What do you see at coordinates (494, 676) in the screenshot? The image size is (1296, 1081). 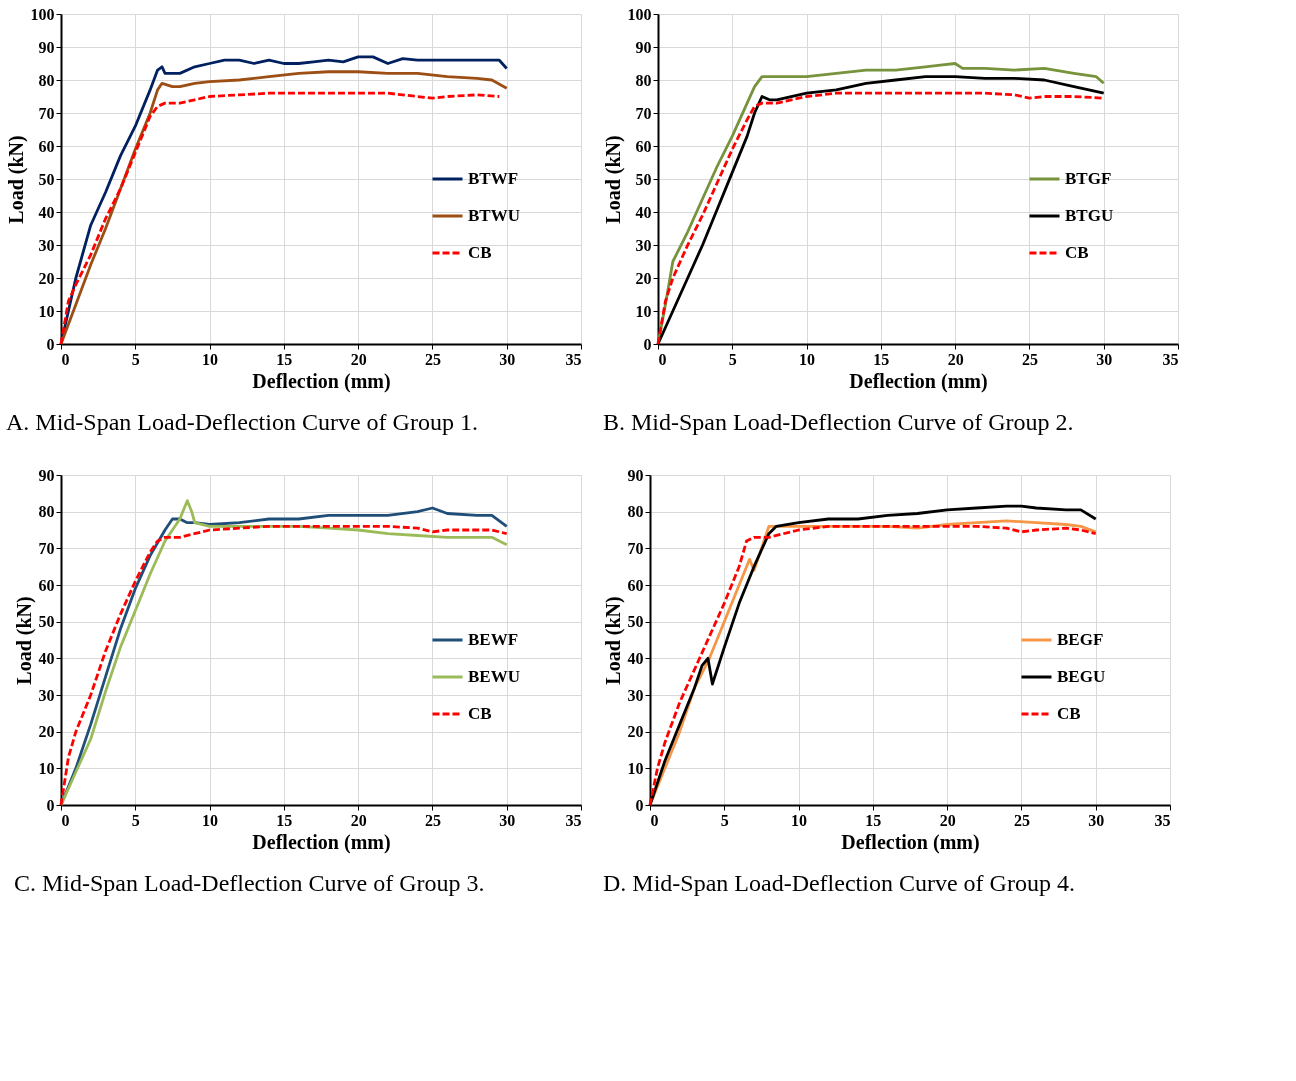 I see `legend-label: BEWU` at bounding box center [494, 676].